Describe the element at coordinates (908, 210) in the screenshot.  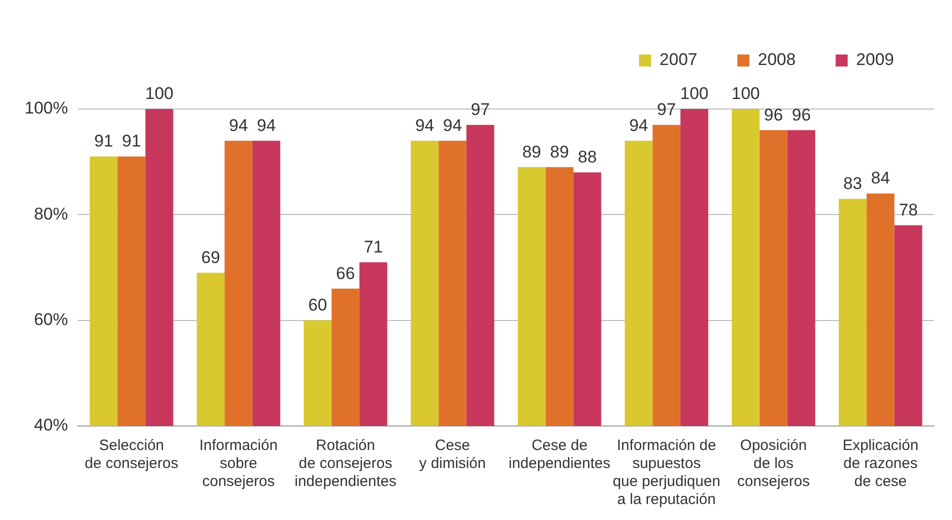
I see `data-label: 78` at that location.